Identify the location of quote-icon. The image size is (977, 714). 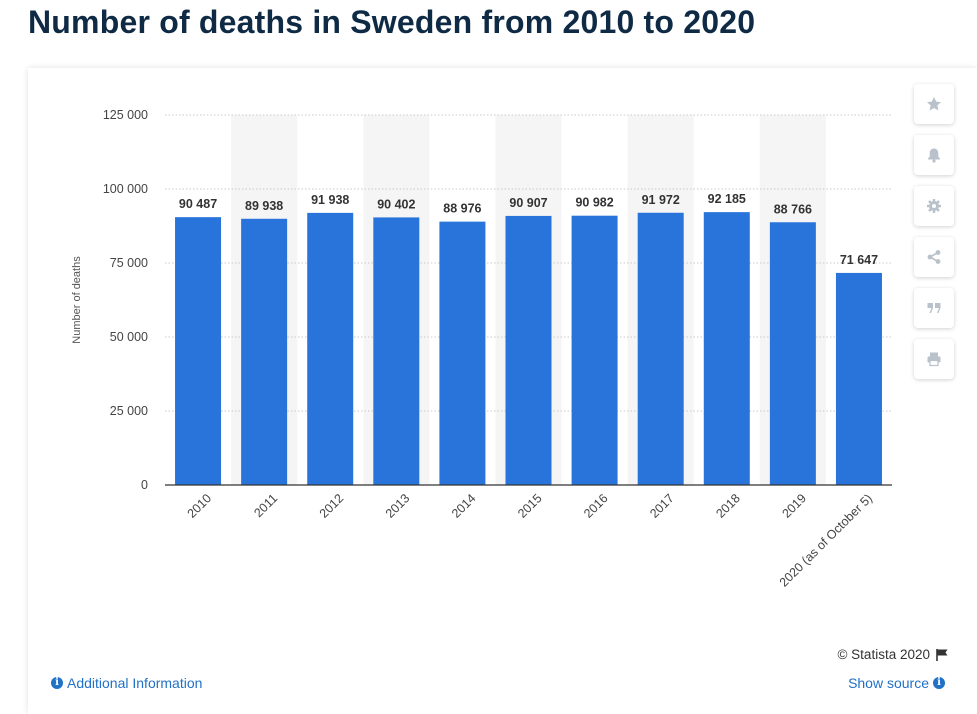
(934, 308).